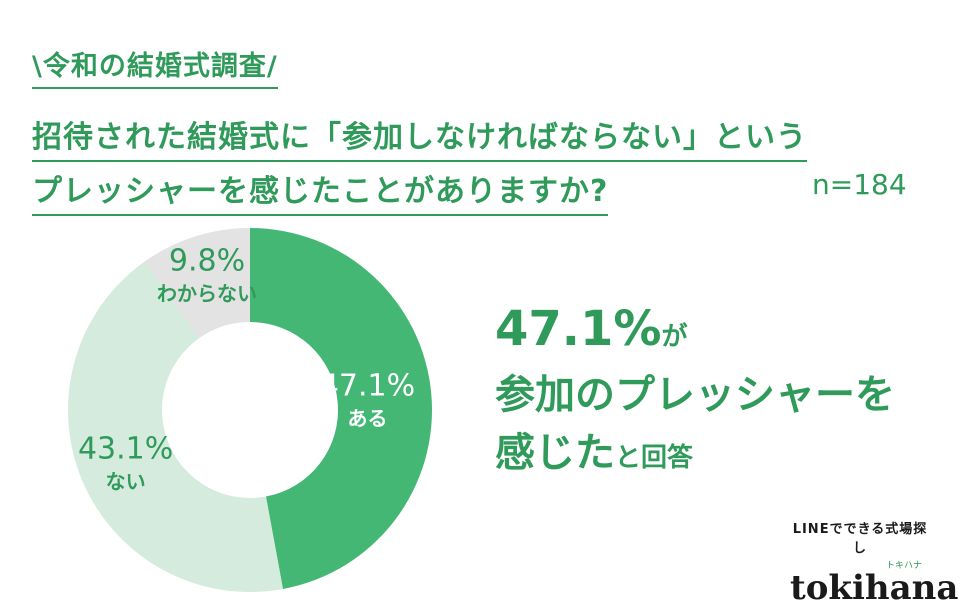 This screenshot has width=960, height=608. I want to click on slice-category-label: ある, so click(368, 418).